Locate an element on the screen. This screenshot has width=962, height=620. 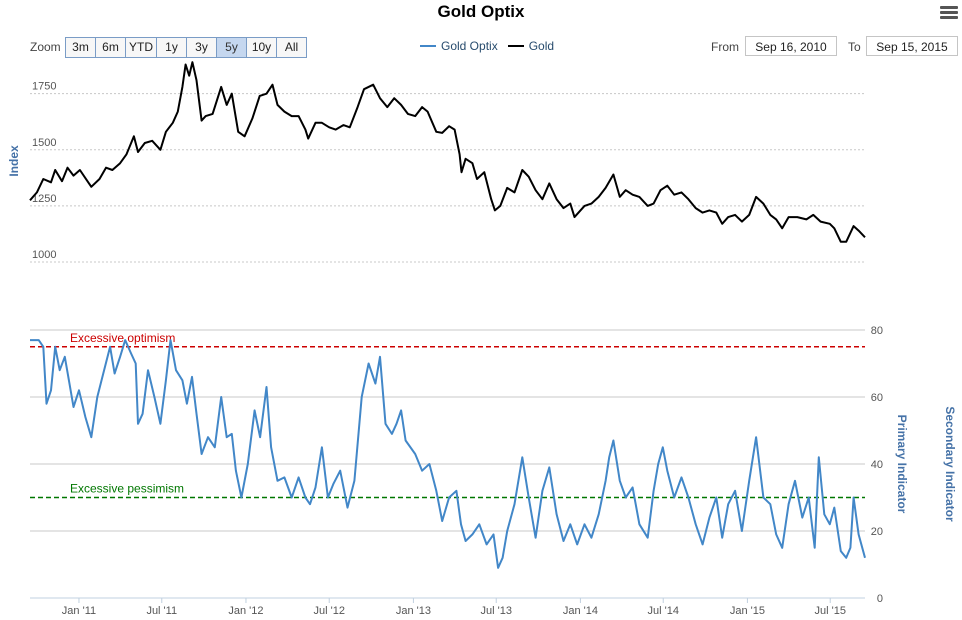
to-label: To is located at coordinates (854, 47).